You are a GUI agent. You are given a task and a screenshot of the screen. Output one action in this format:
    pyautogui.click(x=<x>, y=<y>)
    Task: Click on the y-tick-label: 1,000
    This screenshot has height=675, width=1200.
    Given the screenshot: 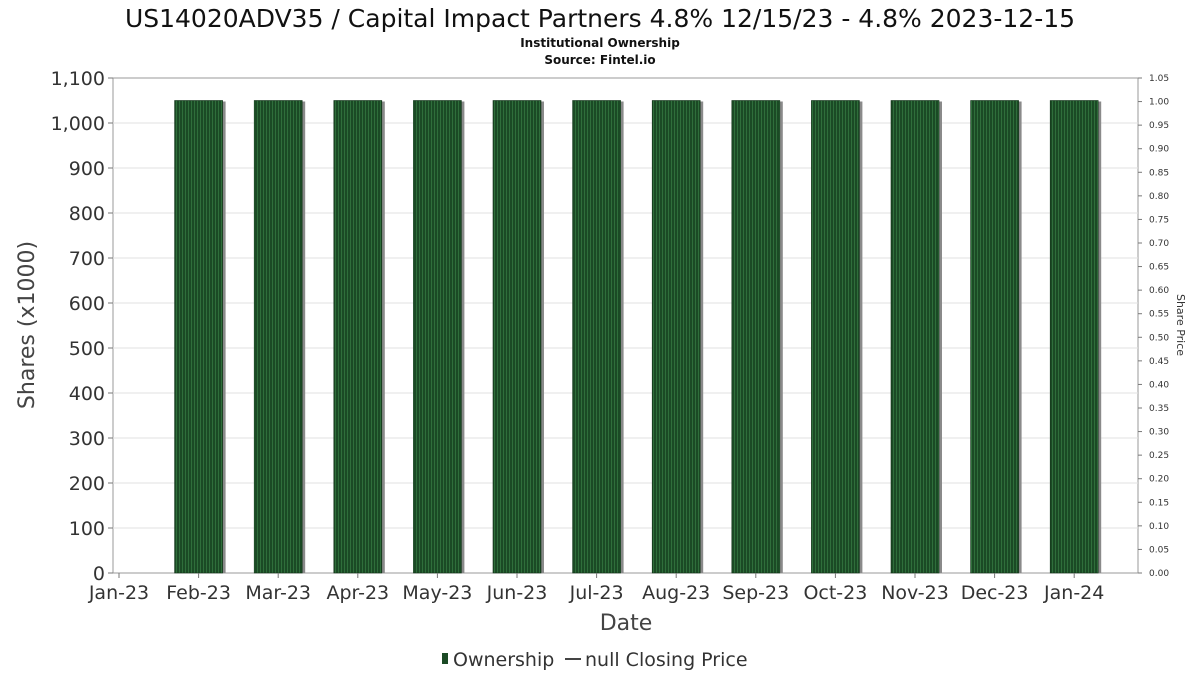 What is the action you would take?
    pyautogui.click(x=78, y=124)
    